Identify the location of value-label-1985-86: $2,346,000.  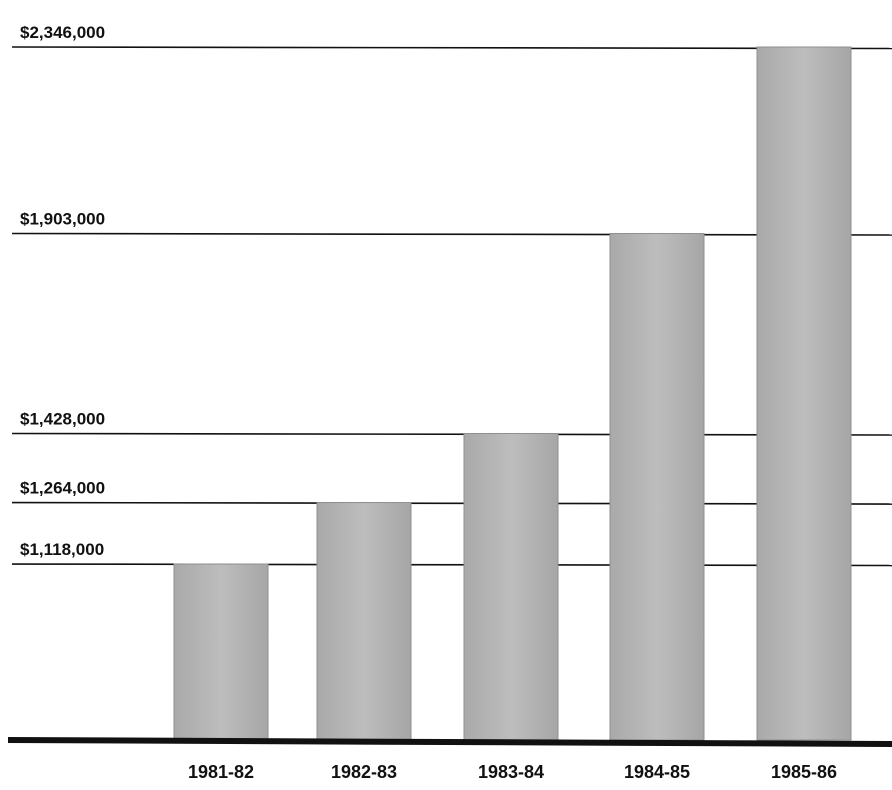
(62, 32).